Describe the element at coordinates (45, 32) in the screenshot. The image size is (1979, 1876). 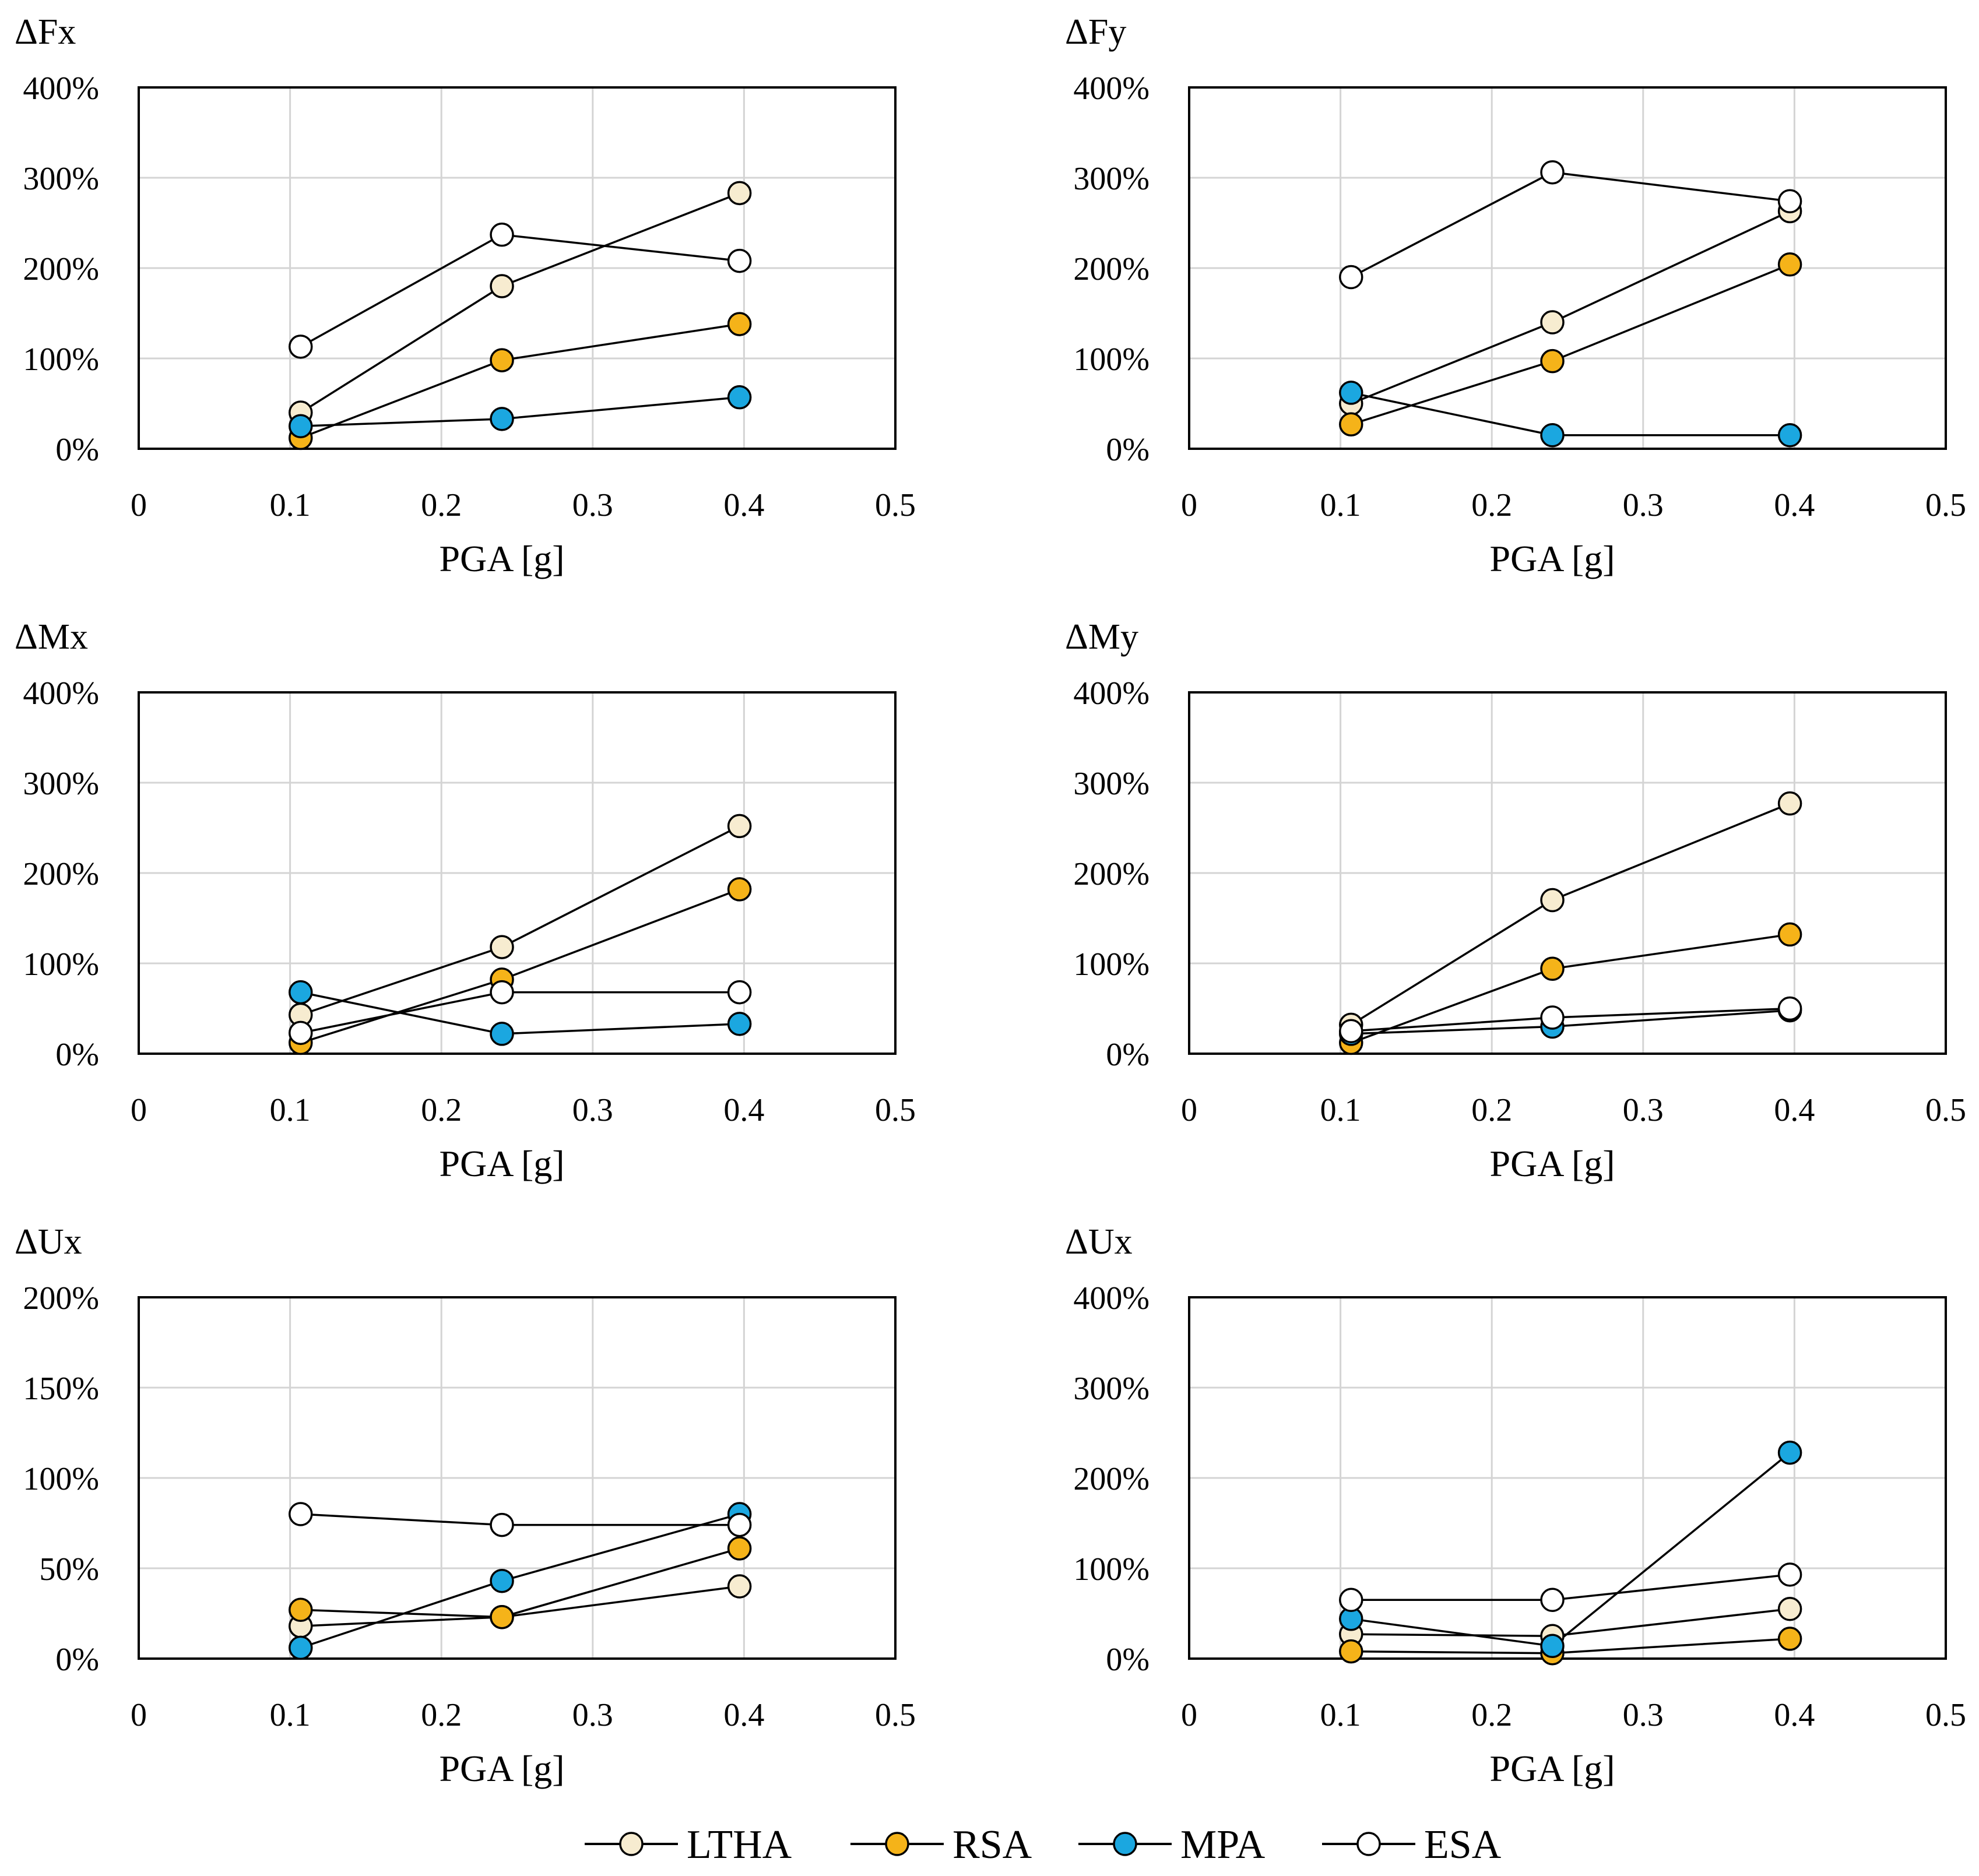
I see `chart-title: ΔFx` at that location.